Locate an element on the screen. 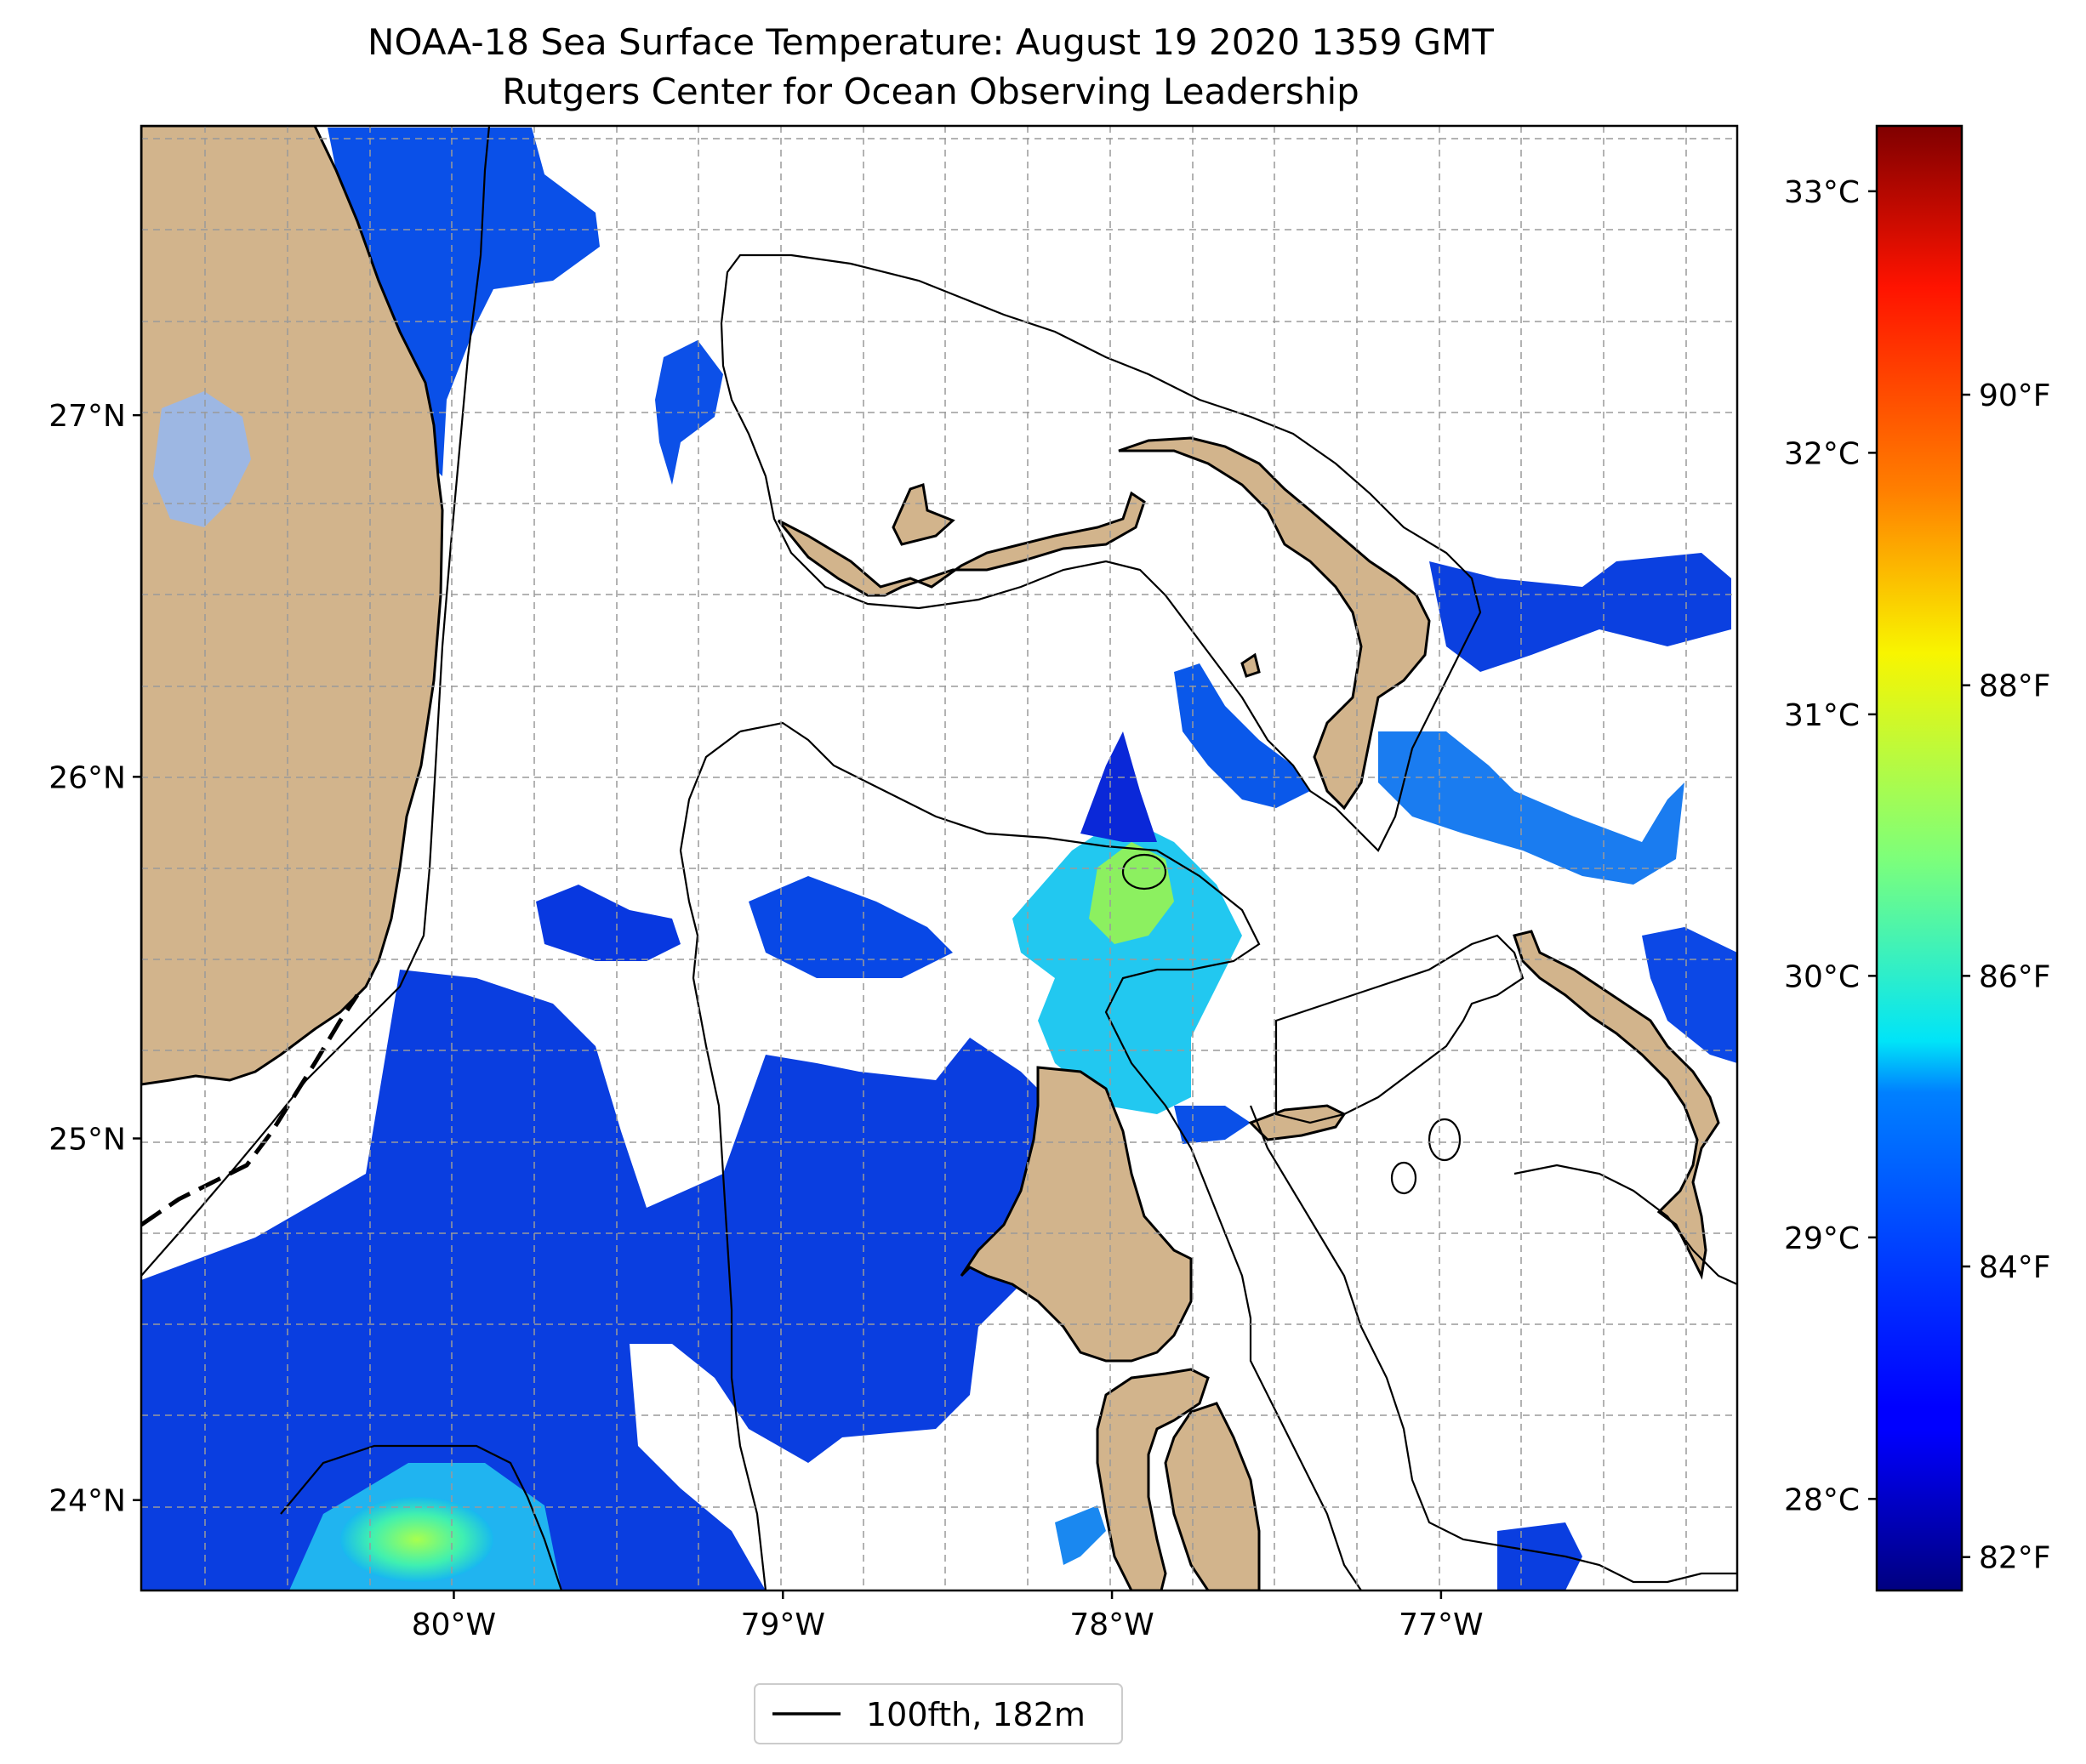  celsius-tick-label-1: 29°C is located at coordinates (1822, 1238).